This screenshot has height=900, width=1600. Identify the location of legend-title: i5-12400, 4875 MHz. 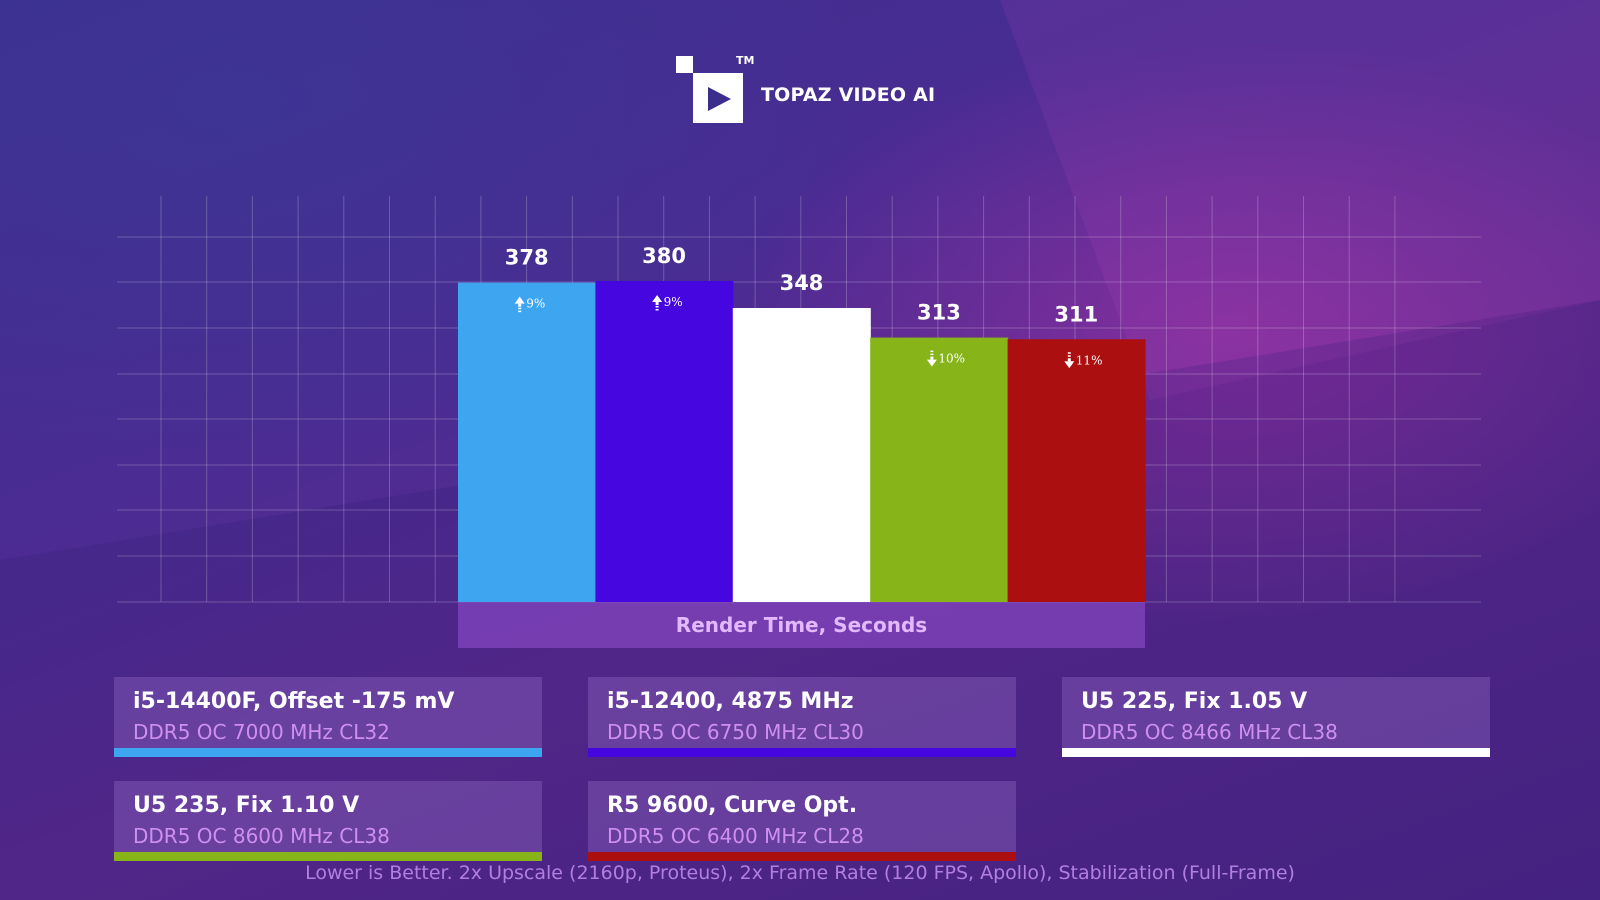
(730, 701).